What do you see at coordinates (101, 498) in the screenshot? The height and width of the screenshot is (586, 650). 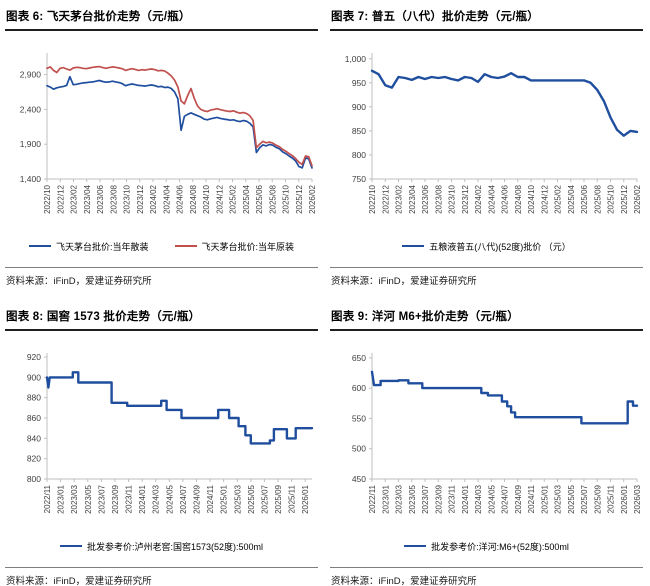 I see `svg-text: 2023/07` at bounding box center [101, 498].